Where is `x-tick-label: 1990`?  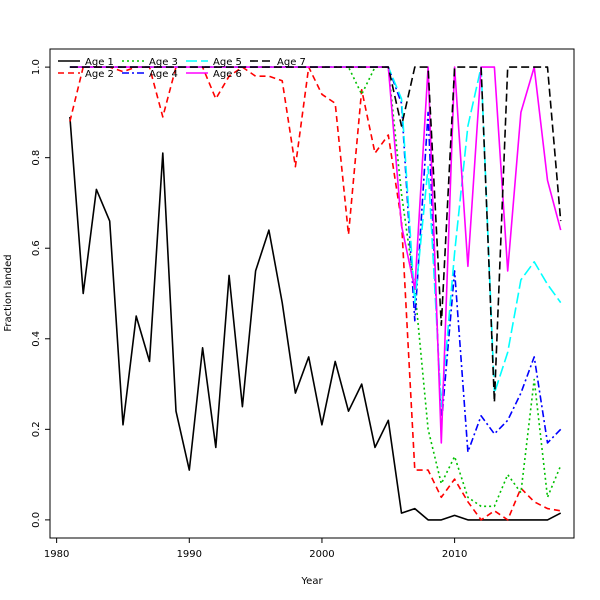 x-tick-label: 1990 is located at coordinates (189, 554).